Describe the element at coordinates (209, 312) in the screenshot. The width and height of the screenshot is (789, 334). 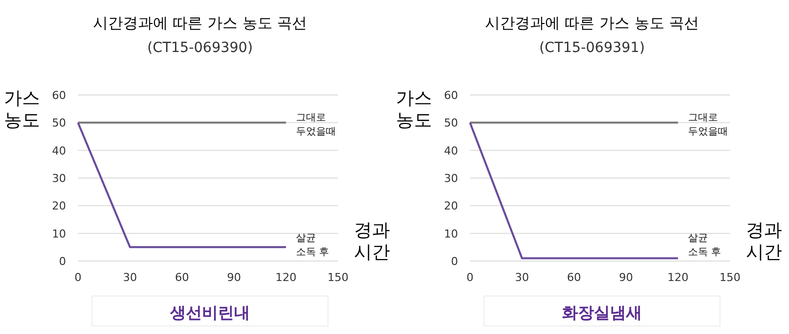
I see `text: 생선비린내` at that location.